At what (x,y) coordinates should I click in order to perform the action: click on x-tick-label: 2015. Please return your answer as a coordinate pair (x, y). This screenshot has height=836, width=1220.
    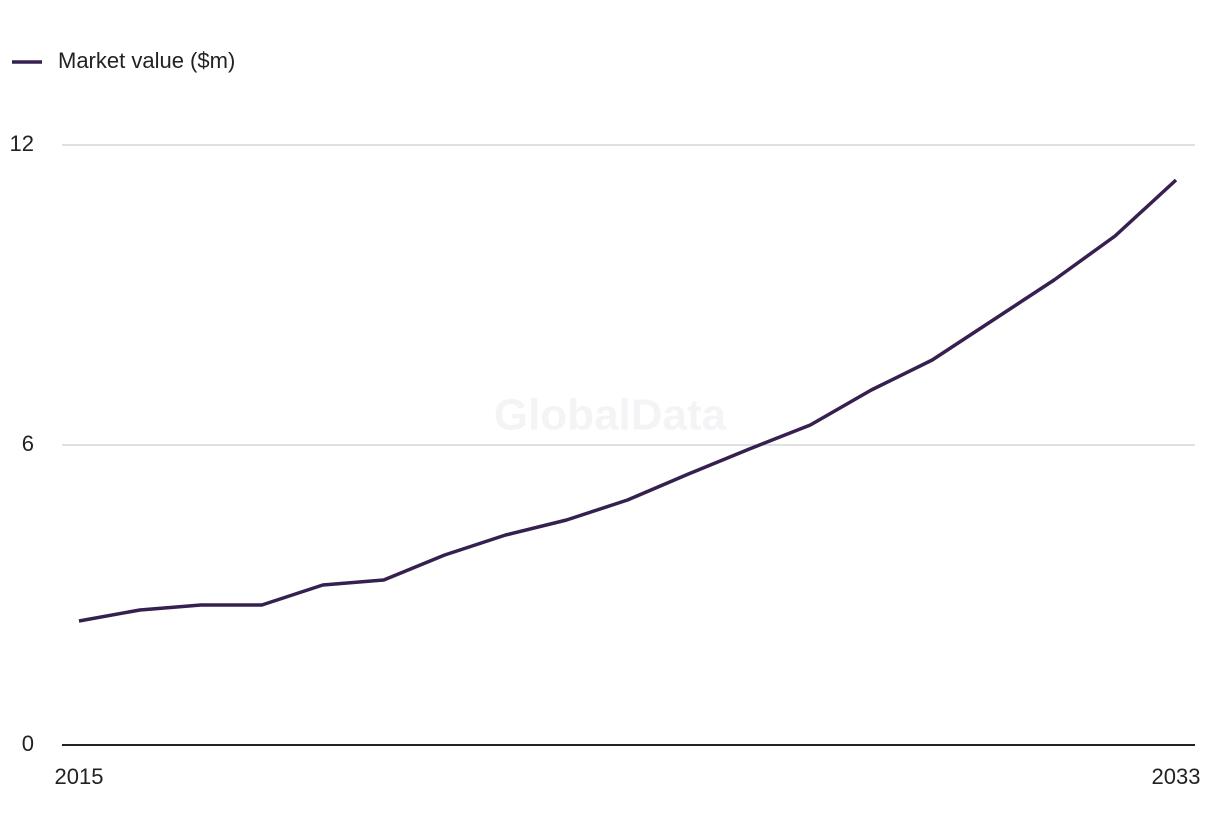
    Looking at the image, I should click on (79, 776).